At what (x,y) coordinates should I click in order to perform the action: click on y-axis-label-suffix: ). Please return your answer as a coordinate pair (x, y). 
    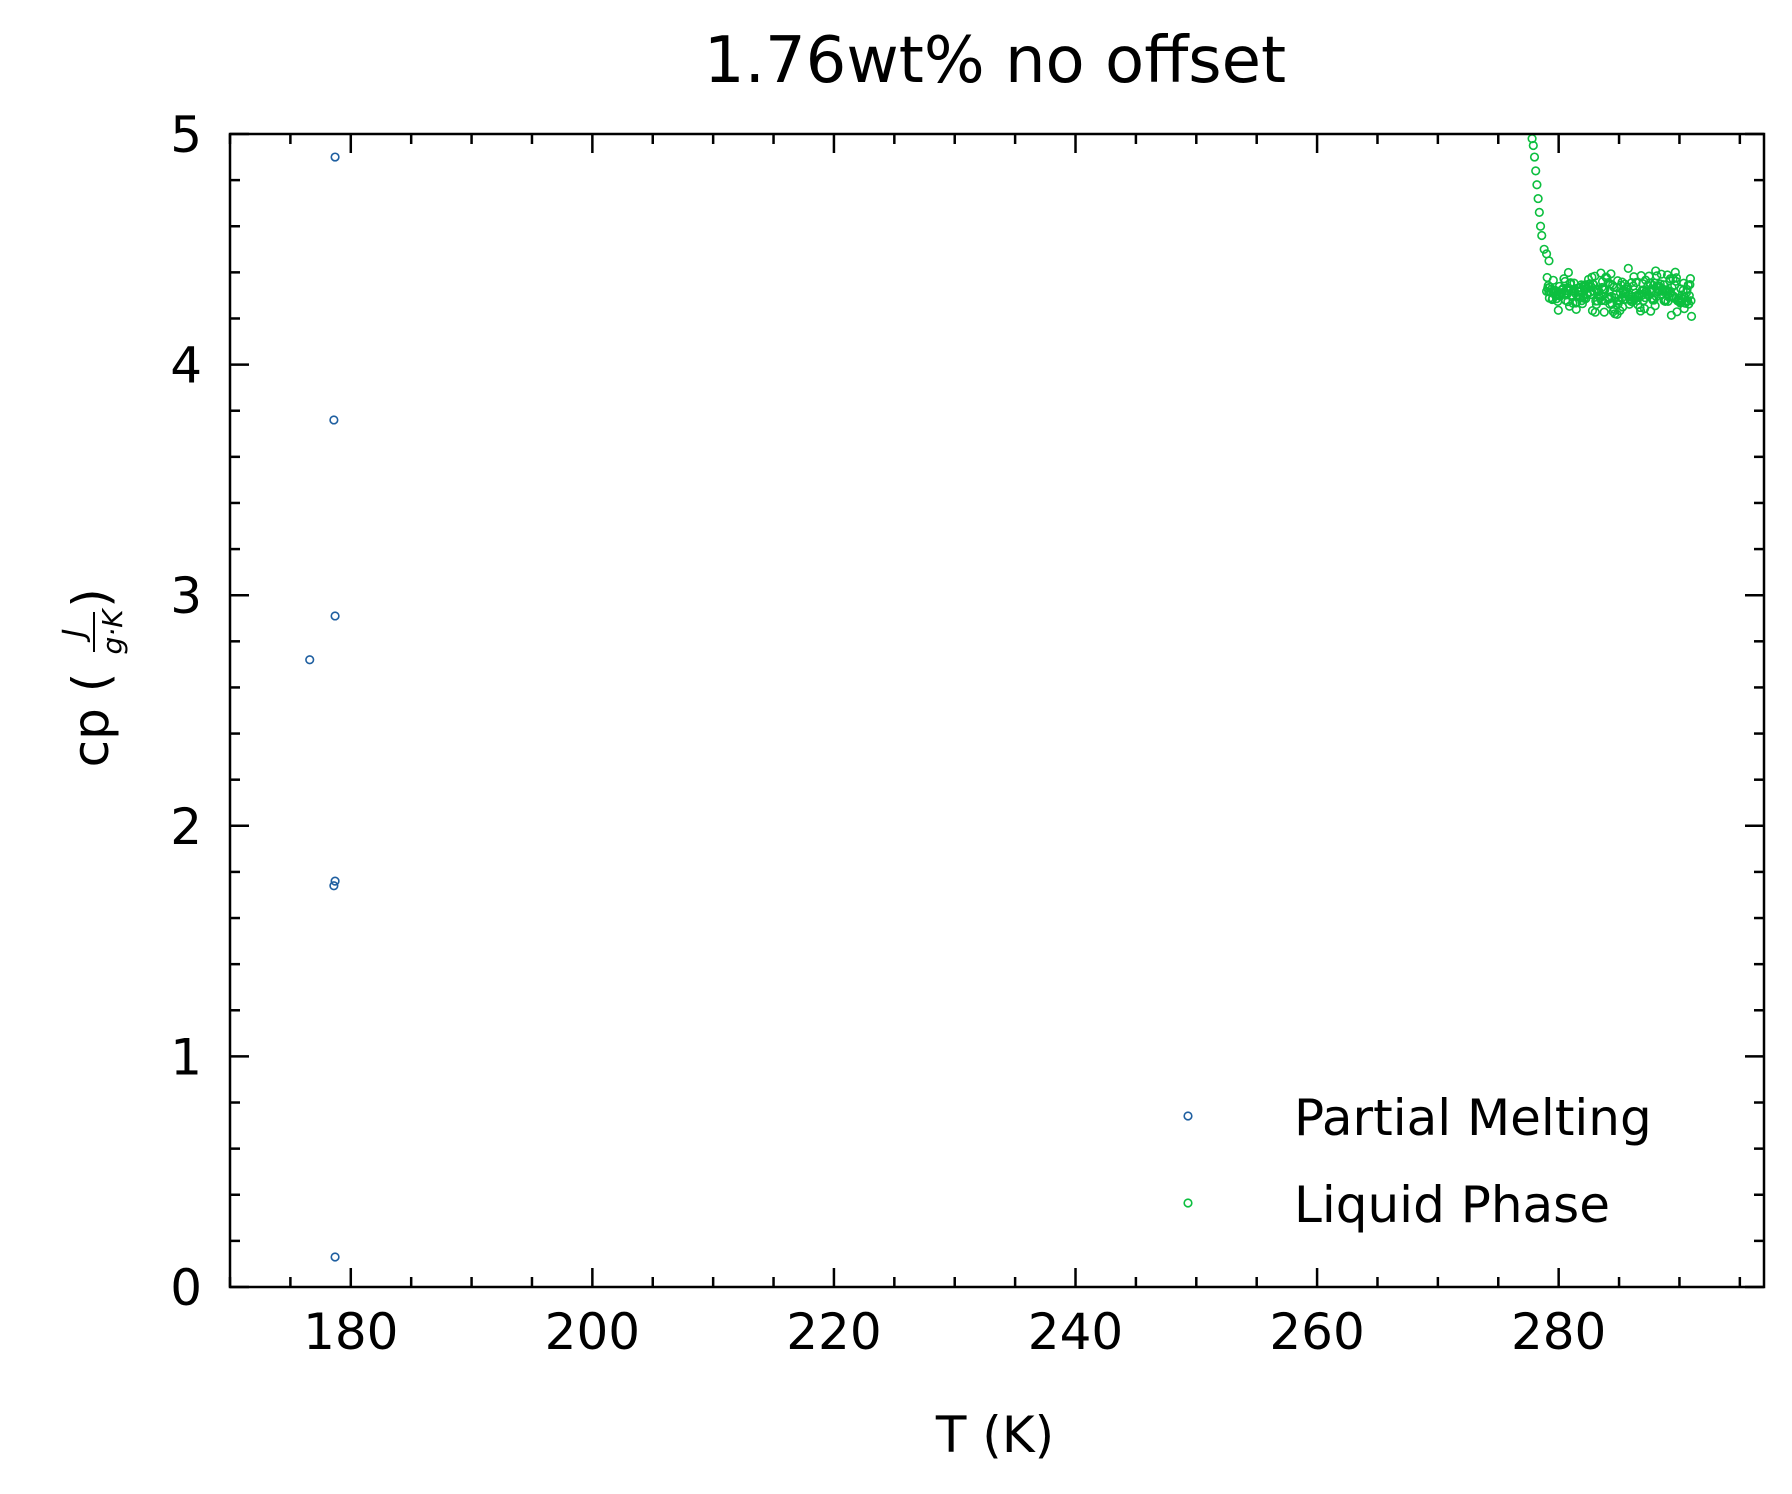
    Looking at the image, I should click on (91, 598).